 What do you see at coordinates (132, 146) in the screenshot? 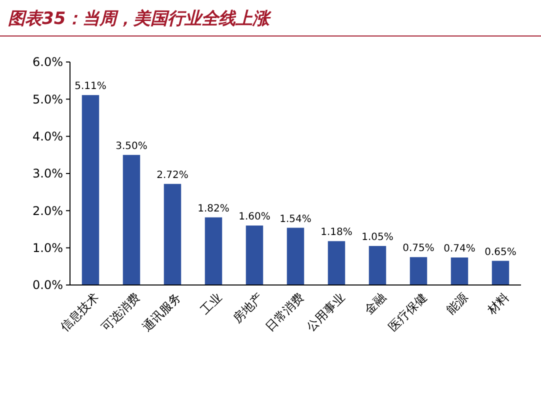
I see `data-label: 3.50%` at bounding box center [132, 146].